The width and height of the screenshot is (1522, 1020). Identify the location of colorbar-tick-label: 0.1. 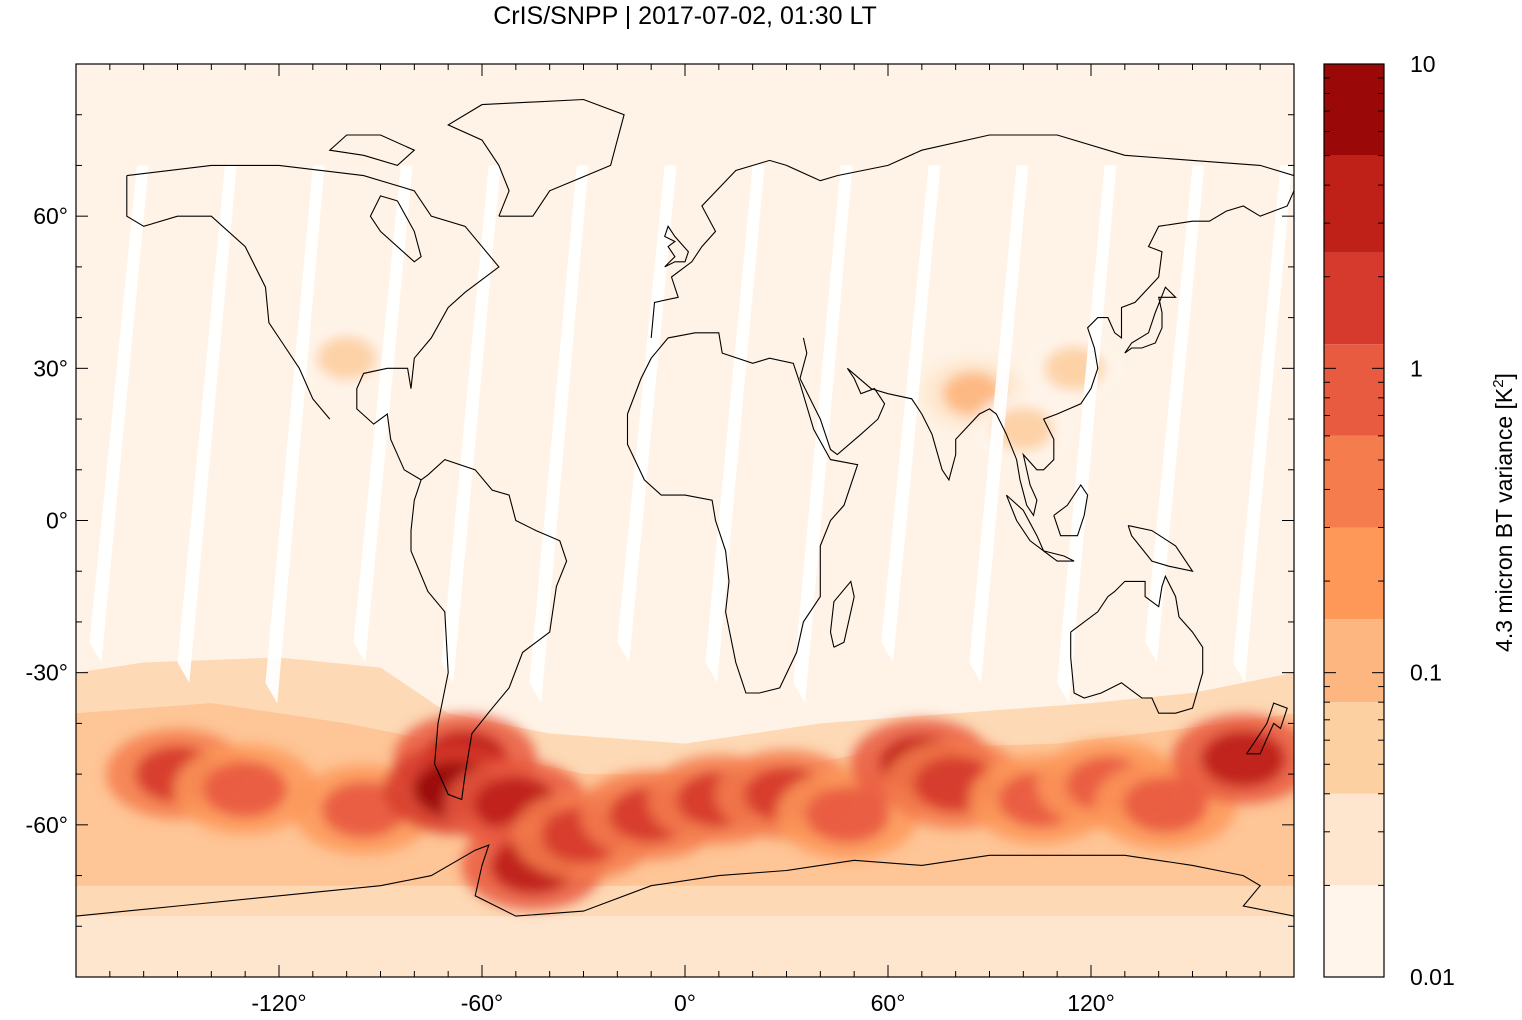
(1426, 673).